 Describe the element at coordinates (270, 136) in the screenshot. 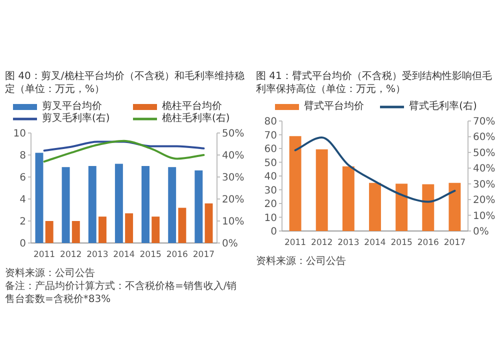

I see `y-tick-label: 70` at that location.